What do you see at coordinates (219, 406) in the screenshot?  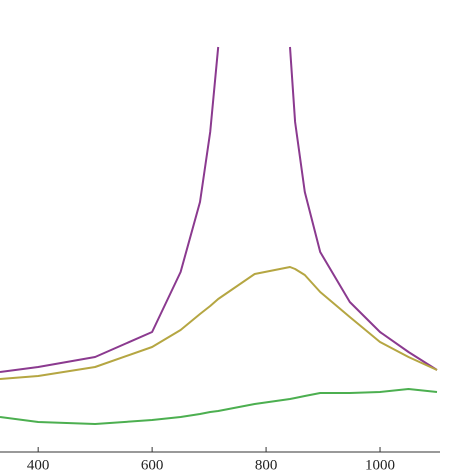 I see `series-line` at bounding box center [219, 406].